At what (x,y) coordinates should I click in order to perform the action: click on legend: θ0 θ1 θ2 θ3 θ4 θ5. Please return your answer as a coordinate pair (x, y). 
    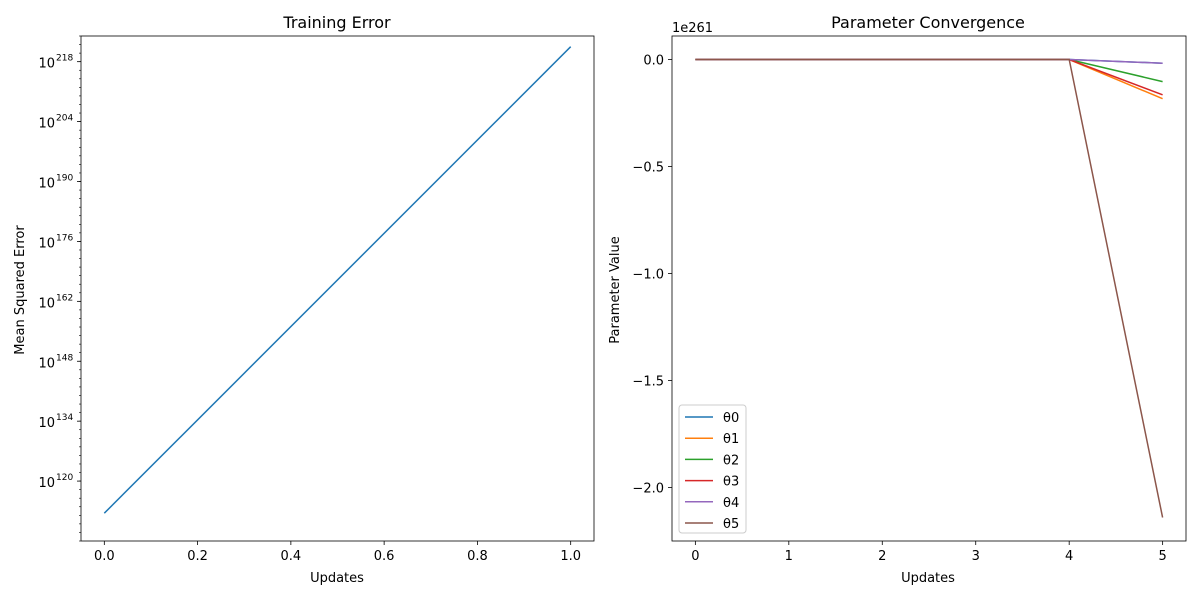
    Looking at the image, I should click on (712, 469).